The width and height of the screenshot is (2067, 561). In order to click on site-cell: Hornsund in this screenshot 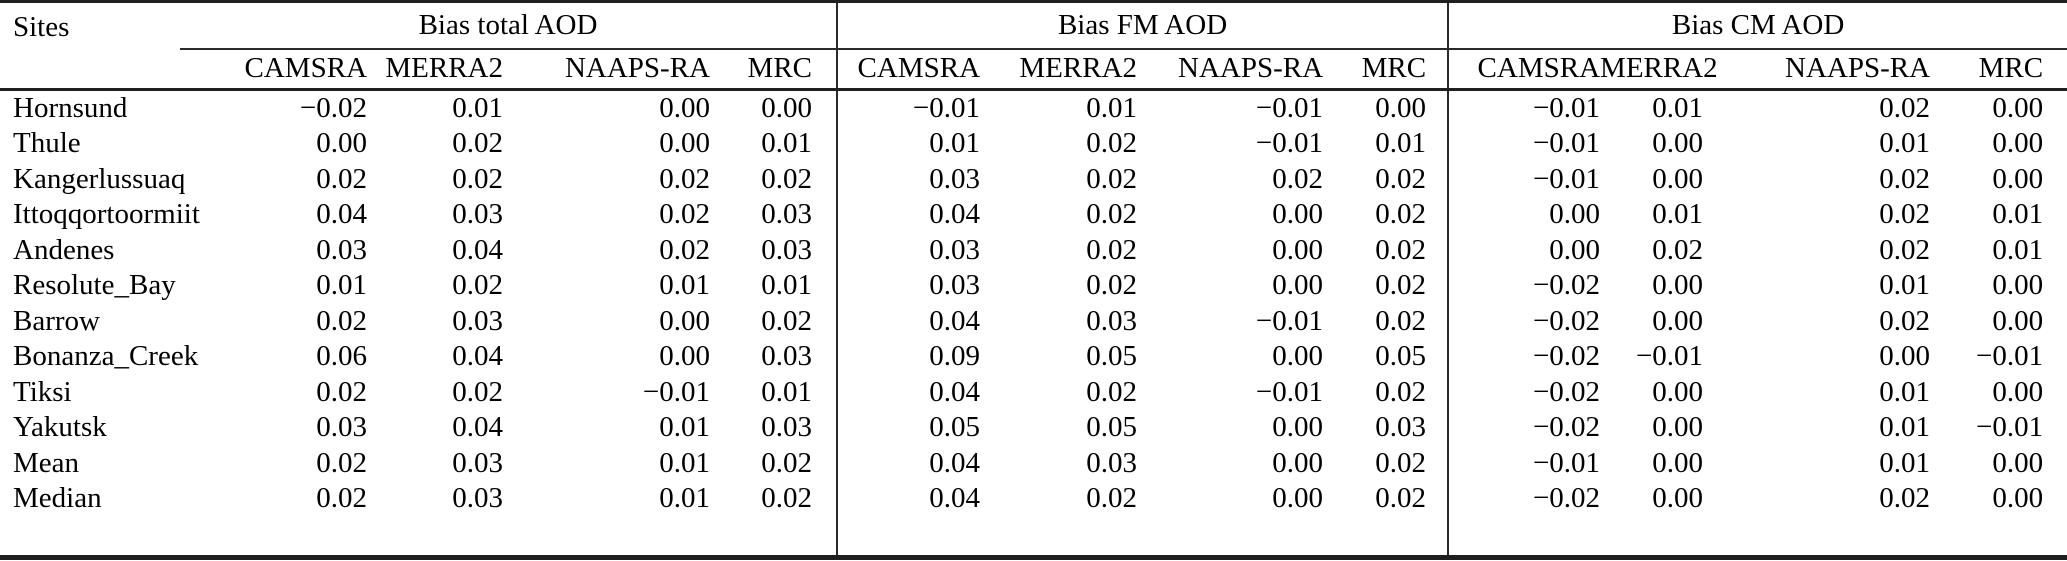, I will do `click(70, 107)`.